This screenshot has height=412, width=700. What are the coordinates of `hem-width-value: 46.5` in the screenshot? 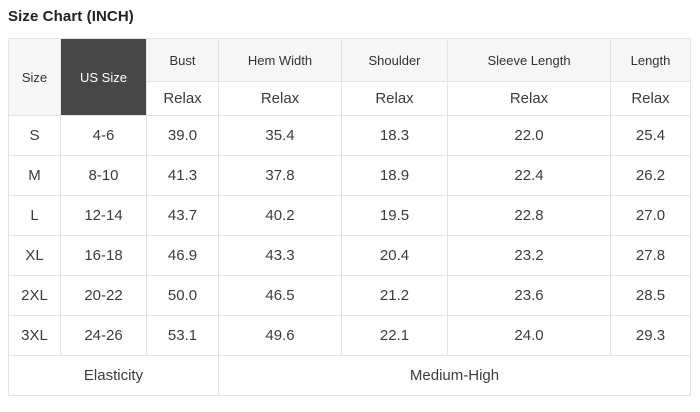 It's located at (280, 295).